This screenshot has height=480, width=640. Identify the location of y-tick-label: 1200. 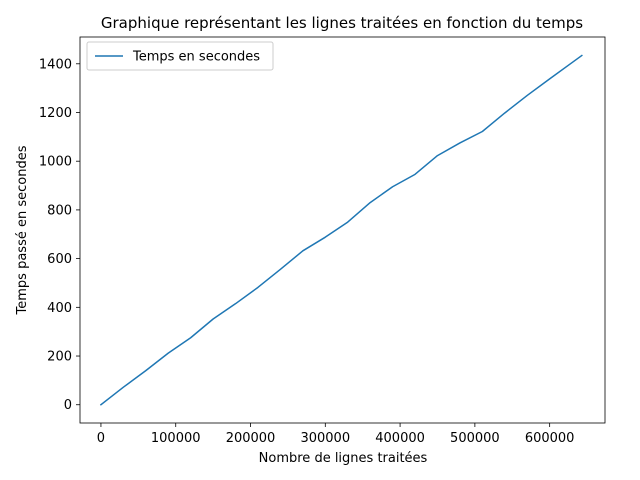
(55, 113).